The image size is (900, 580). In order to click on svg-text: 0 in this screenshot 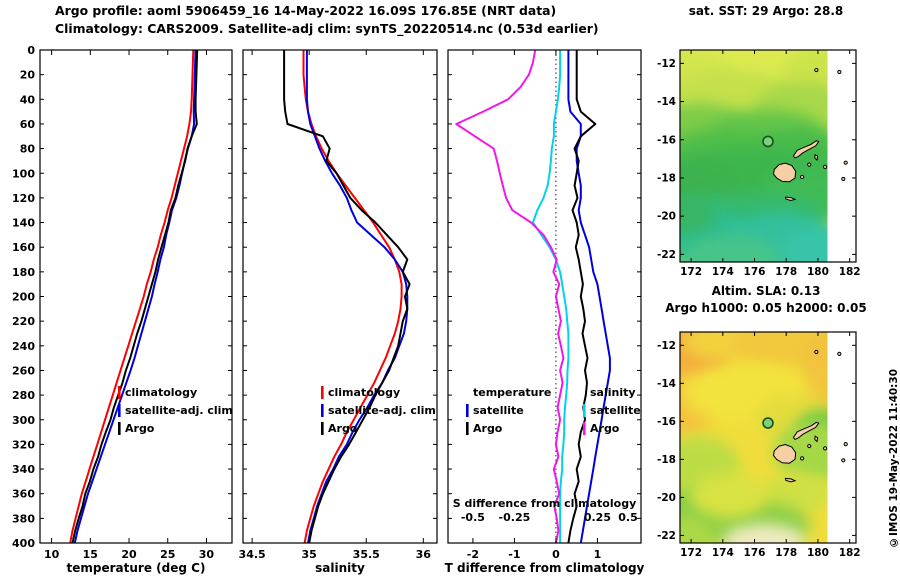, I will do `click(31, 50)`.